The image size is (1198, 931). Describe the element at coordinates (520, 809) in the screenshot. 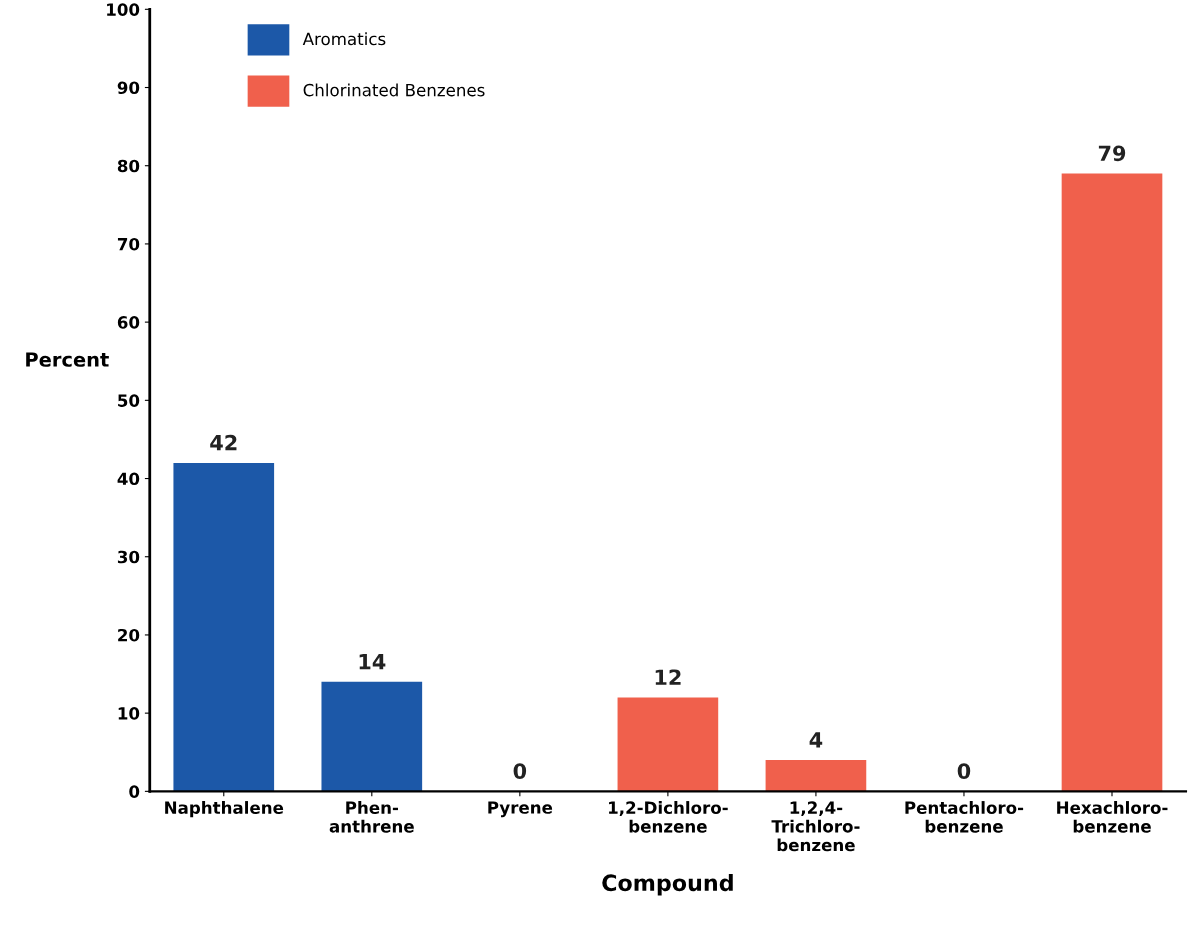

I see `x-tick-label: Pyrene` at that location.